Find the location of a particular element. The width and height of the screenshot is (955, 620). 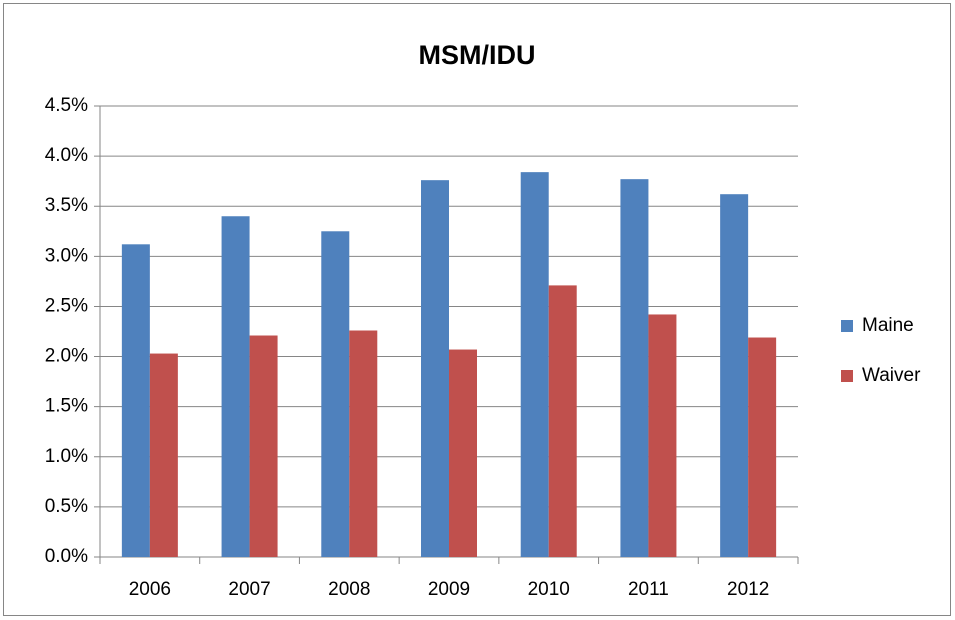

x-tick-label: 2012 is located at coordinates (748, 589).